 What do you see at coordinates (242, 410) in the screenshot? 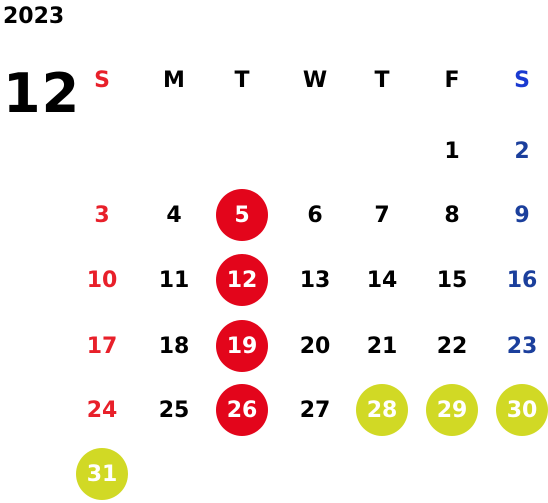
I see `day-cell-26: 26` at bounding box center [242, 410].